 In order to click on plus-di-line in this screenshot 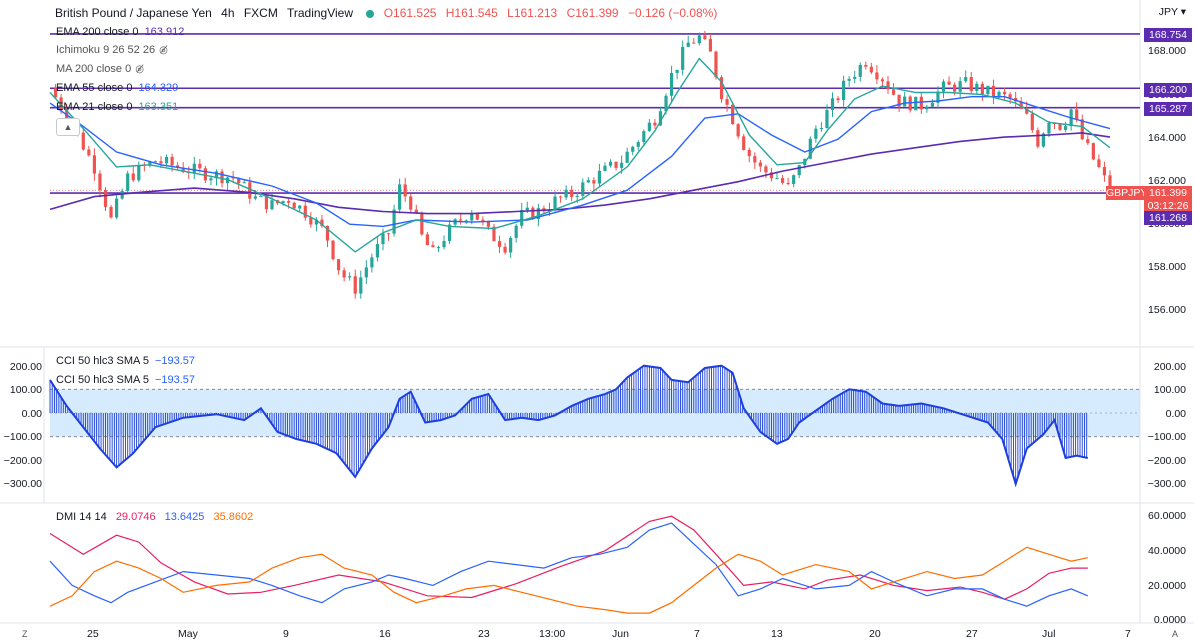, I will do `click(569, 564)`.